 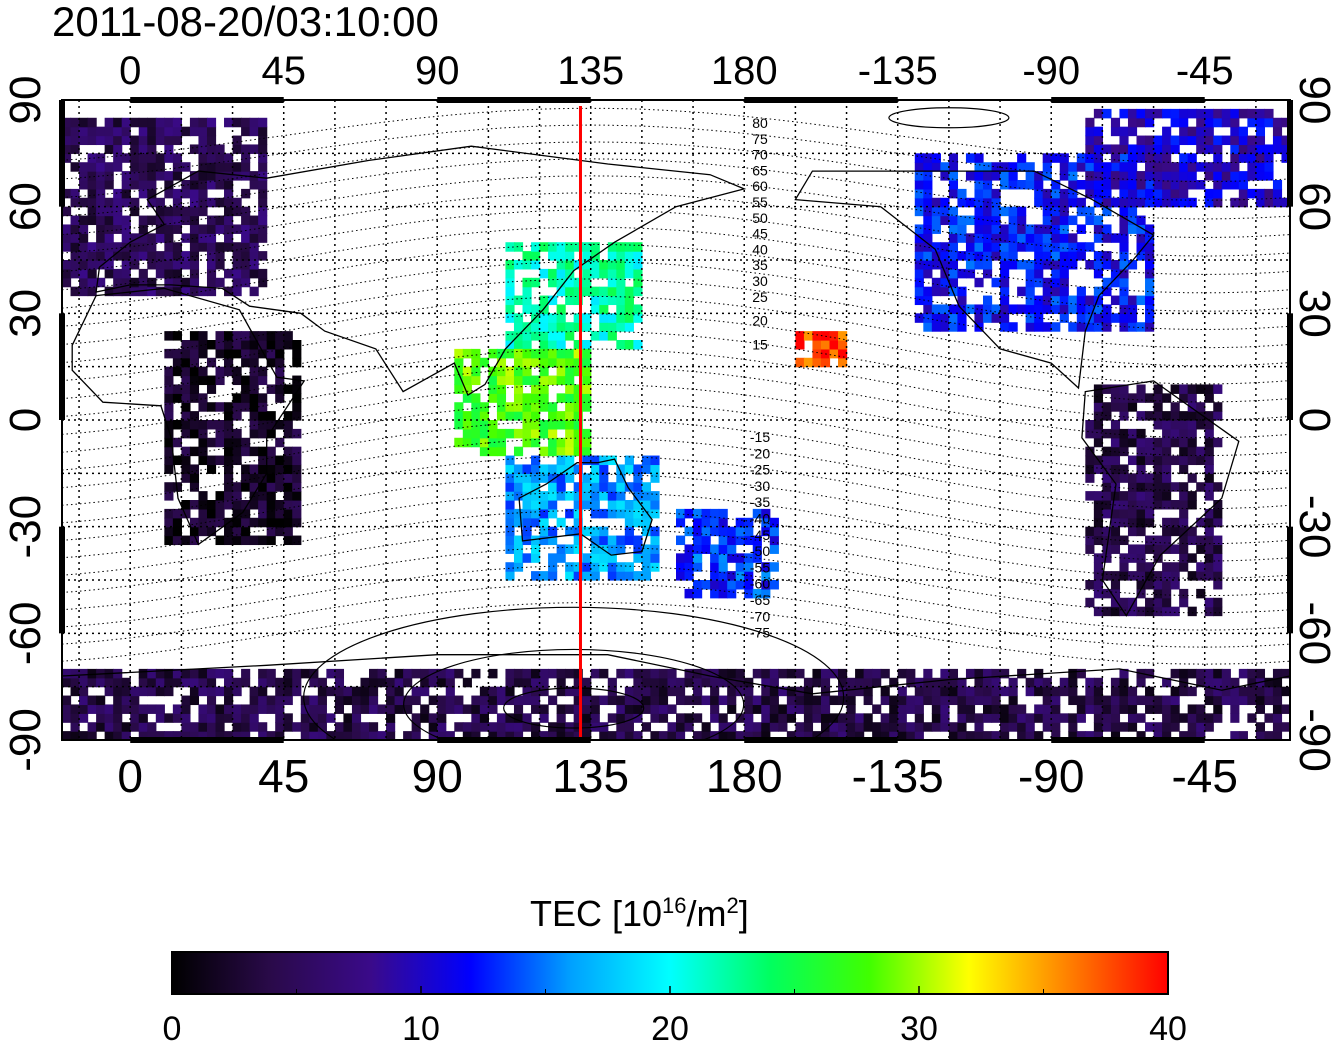 I want to click on contour-label: 55, so click(x=760, y=202).